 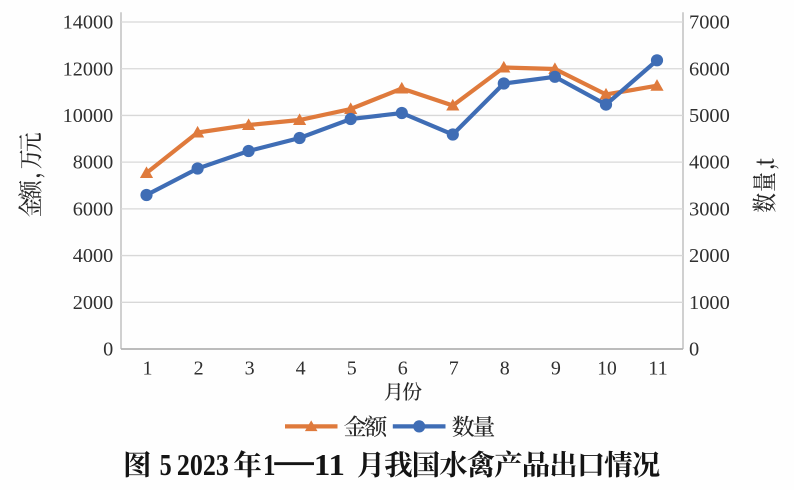 I want to click on svg-text: 2, so click(x=199, y=369).